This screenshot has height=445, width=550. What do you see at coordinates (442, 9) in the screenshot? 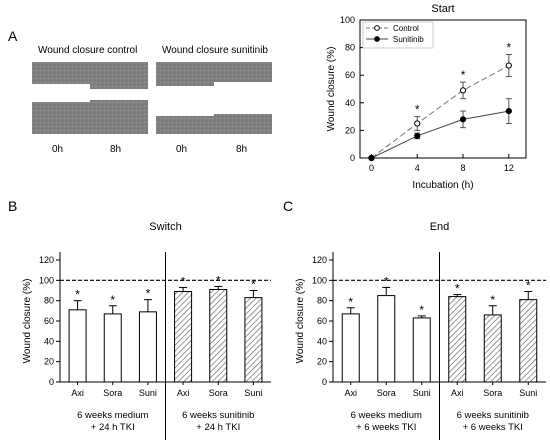
I see `chart-title: Start` at bounding box center [442, 9].